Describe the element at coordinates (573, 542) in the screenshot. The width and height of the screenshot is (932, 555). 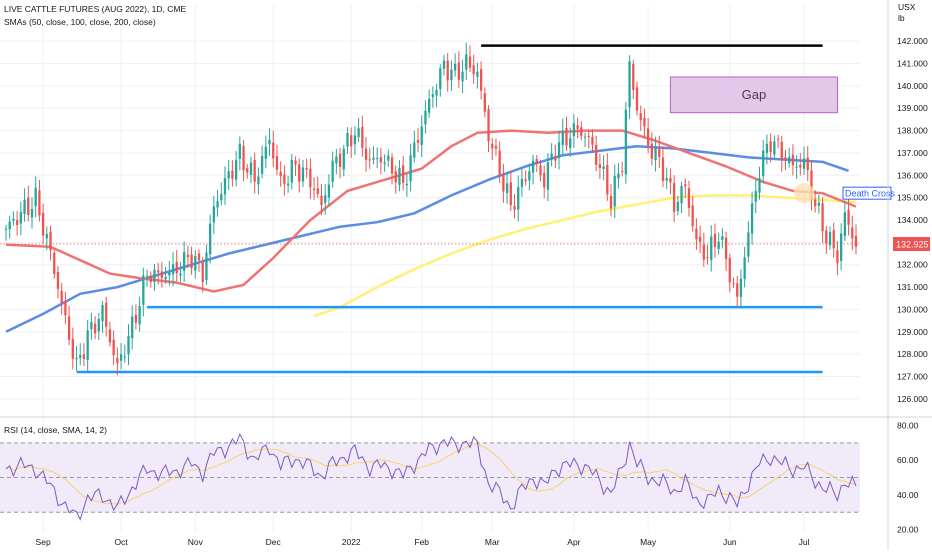
I see `time-tick-label: Apr` at that location.